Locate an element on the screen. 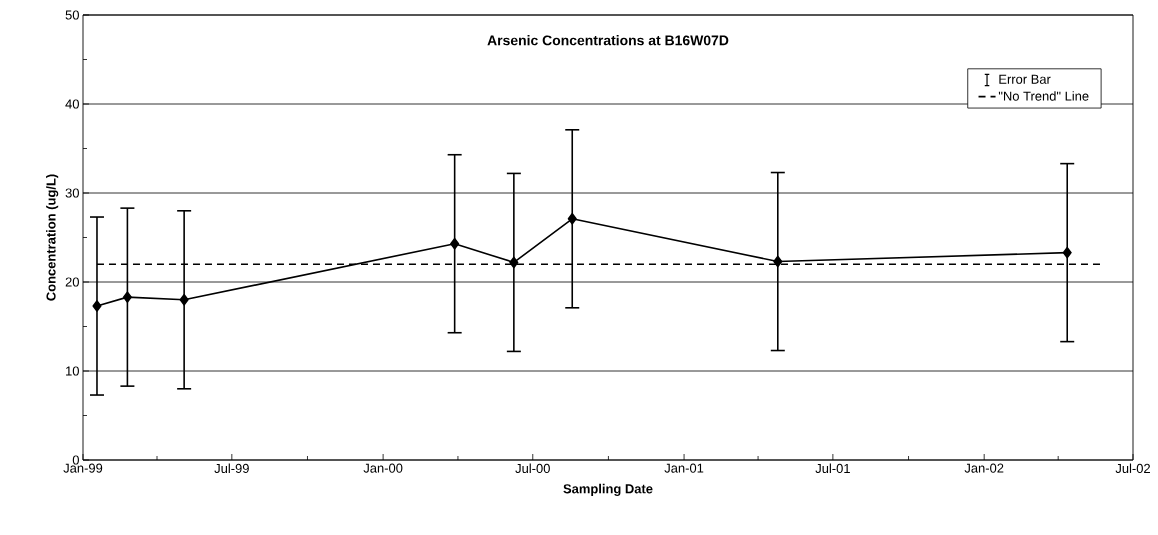 The width and height of the screenshot is (1158, 535). y-axis-title: Concentration (ug/L) is located at coordinates (52, 237).